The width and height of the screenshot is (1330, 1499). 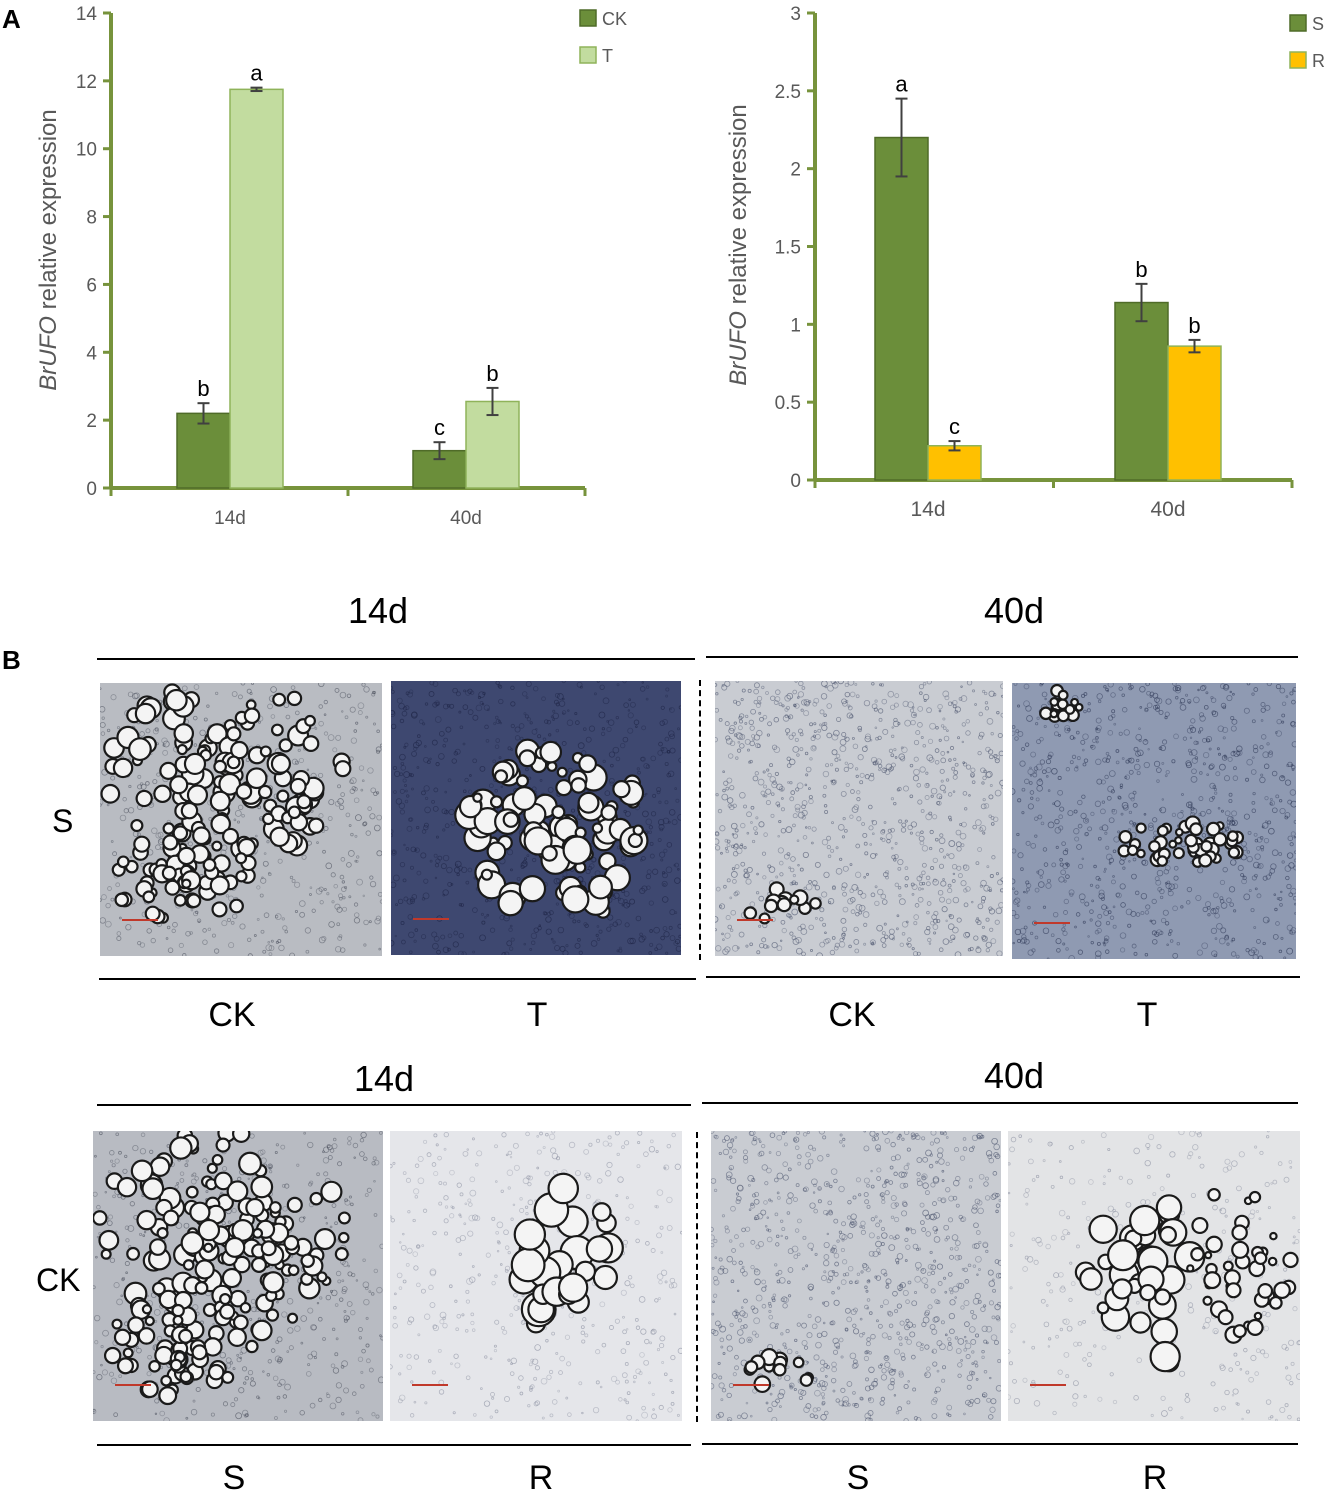 What do you see at coordinates (232, 1015) in the screenshot?
I see `micro-top-col-label: CK` at bounding box center [232, 1015].